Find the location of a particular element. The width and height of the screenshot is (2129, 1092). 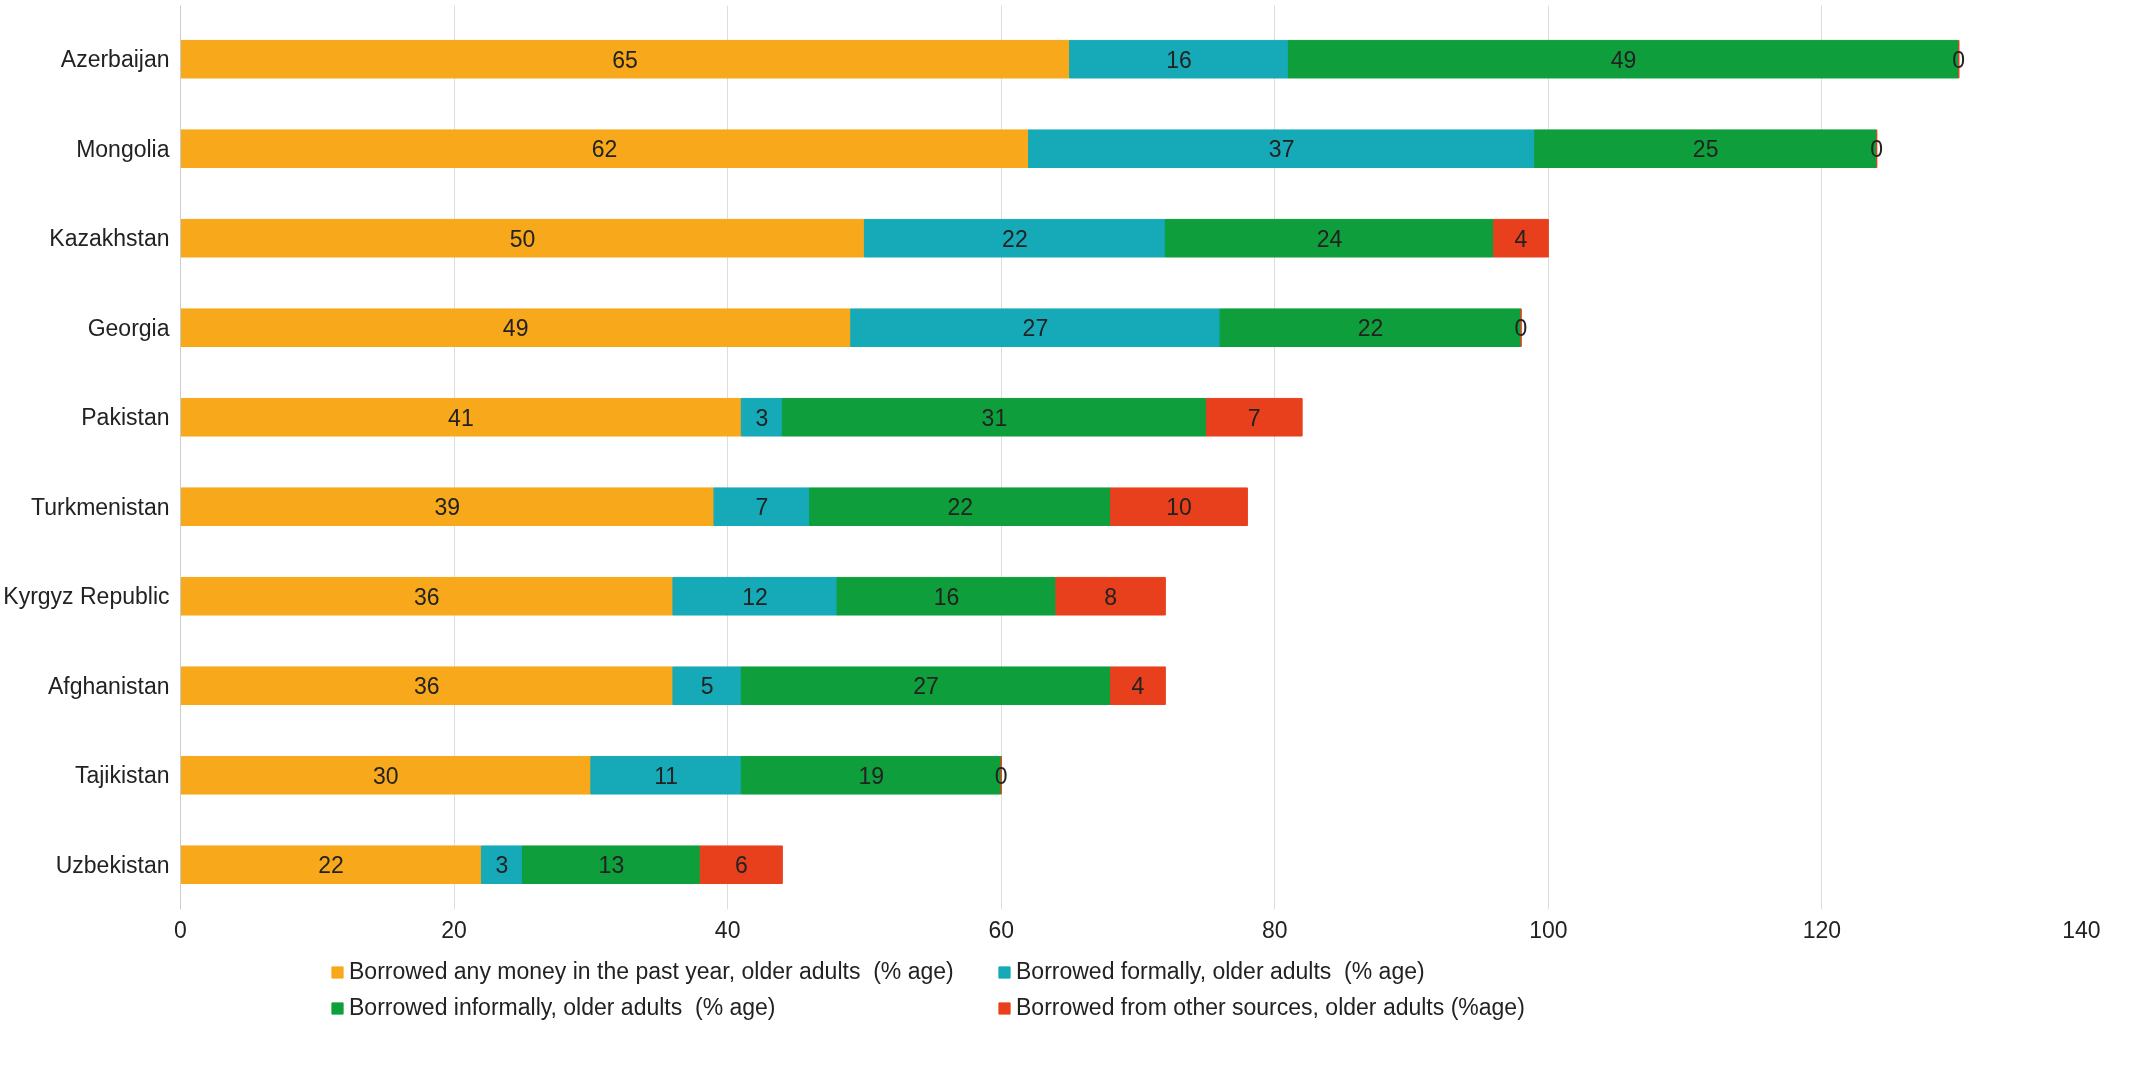

data-label: 6 is located at coordinates (741, 865).